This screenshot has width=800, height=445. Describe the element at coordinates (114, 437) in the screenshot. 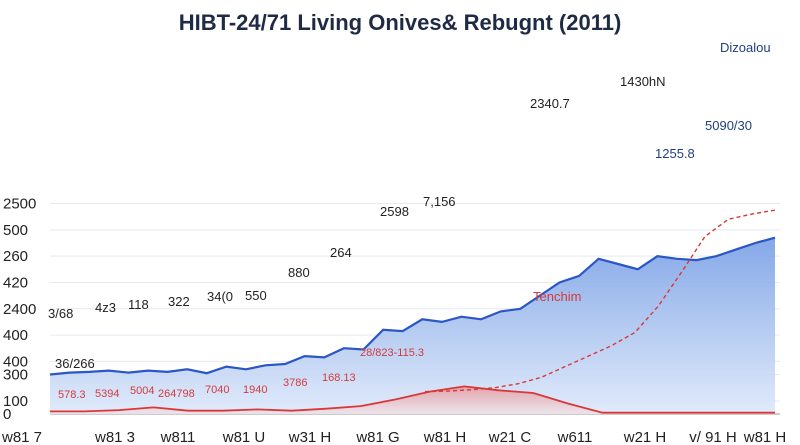

I see `x-tick-label: w81 3` at that location.